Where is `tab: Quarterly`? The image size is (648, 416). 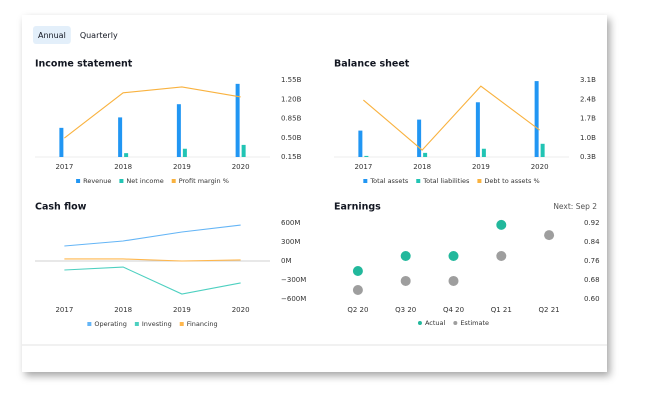 tab: Quarterly is located at coordinates (99, 35).